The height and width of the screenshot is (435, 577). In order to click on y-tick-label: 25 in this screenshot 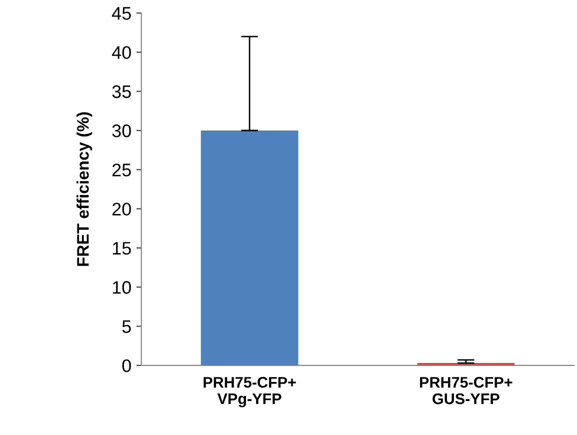, I will do `click(121, 170)`.